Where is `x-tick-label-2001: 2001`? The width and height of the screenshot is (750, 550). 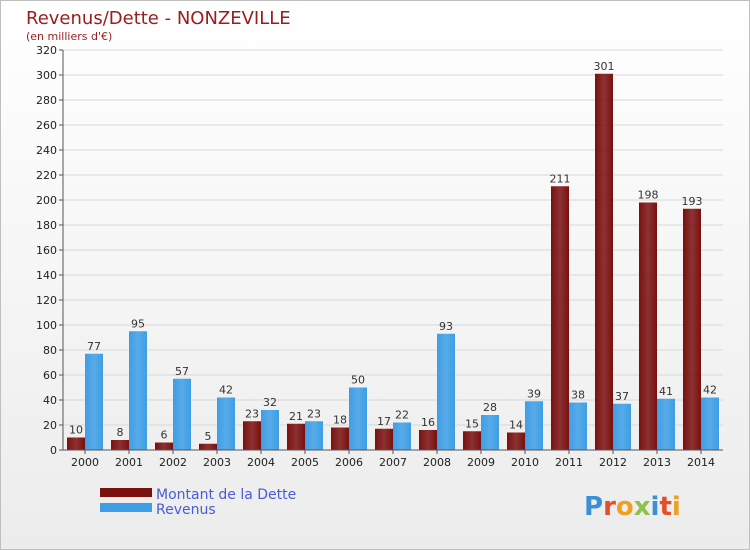 x-tick-label-2001: 2001 is located at coordinates (129, 462).